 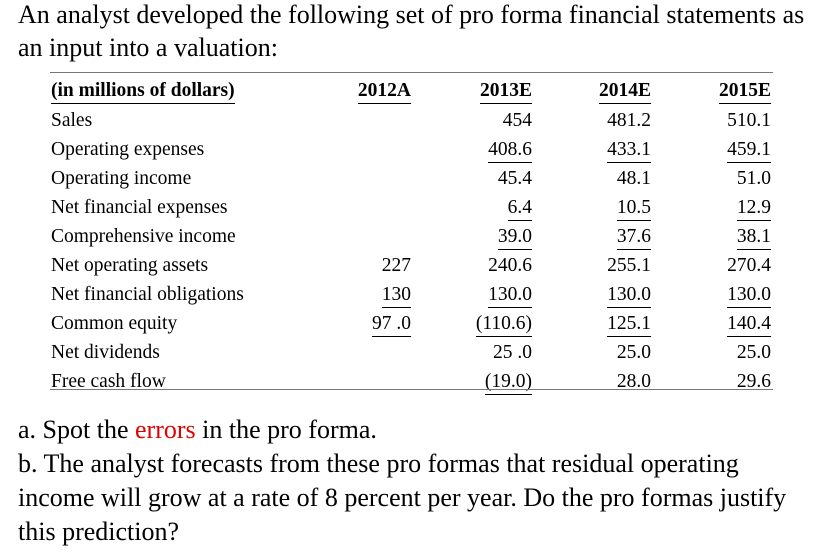 What do you see at coordinates (76, 429) in the screenshot?
I see `question-a-prefix: a. Spot the` at bounding box center [76, 429].